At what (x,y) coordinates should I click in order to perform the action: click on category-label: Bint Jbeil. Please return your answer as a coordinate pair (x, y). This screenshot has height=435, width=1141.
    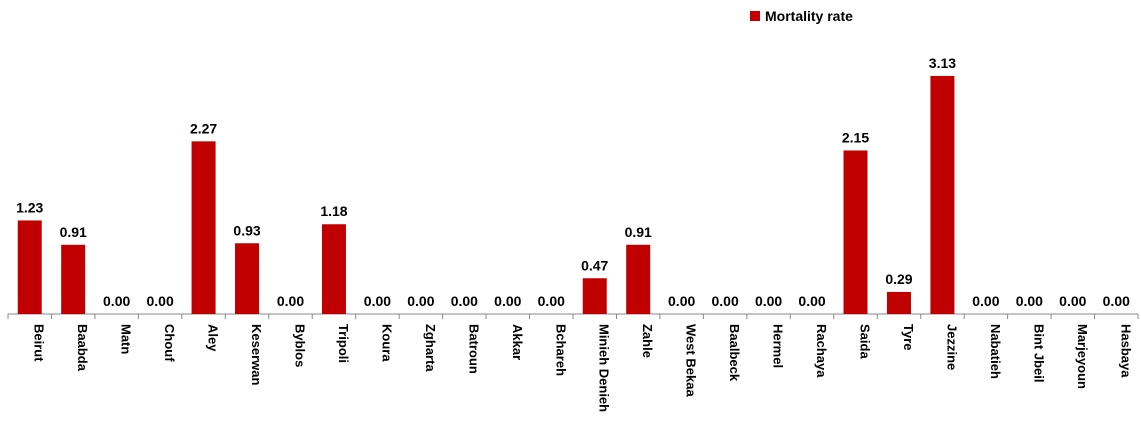
    Looking at the image, I should click on (1038, 353).